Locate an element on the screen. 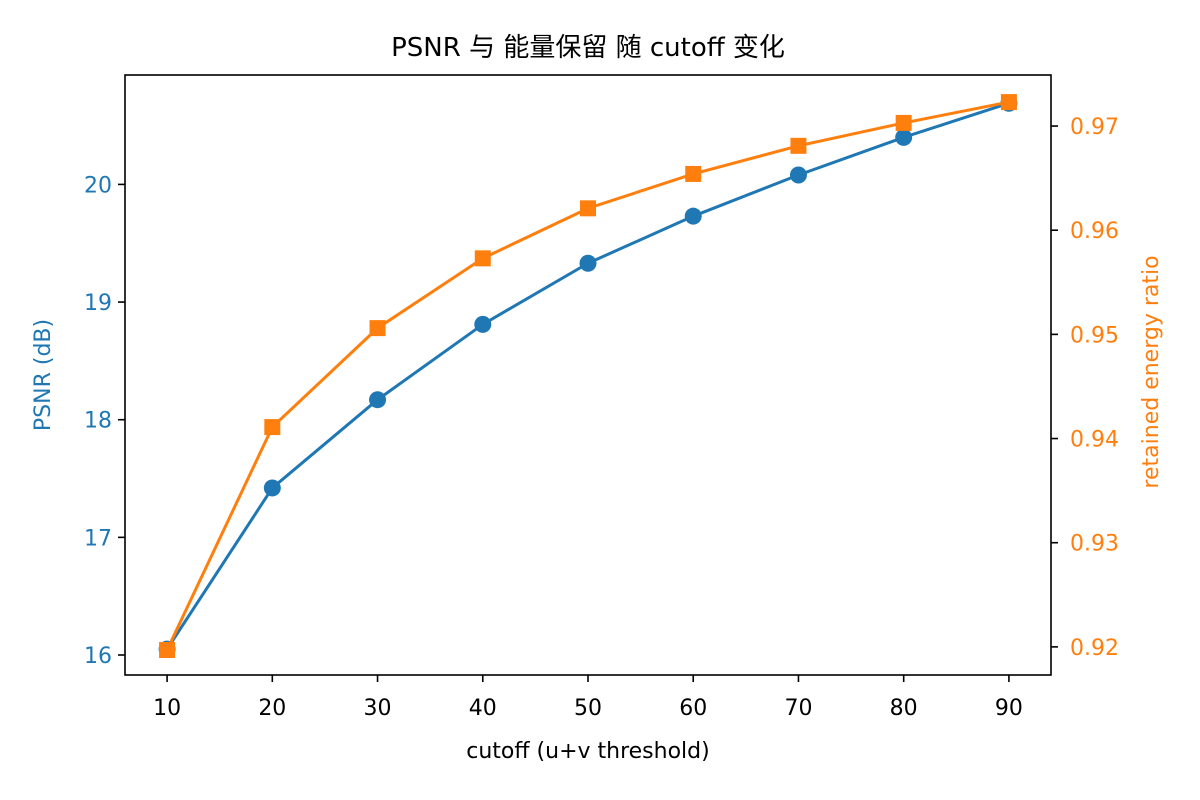  x-axis: 10 20 30 40 50 60 70 80 90 is located at coordinates (588, 698).